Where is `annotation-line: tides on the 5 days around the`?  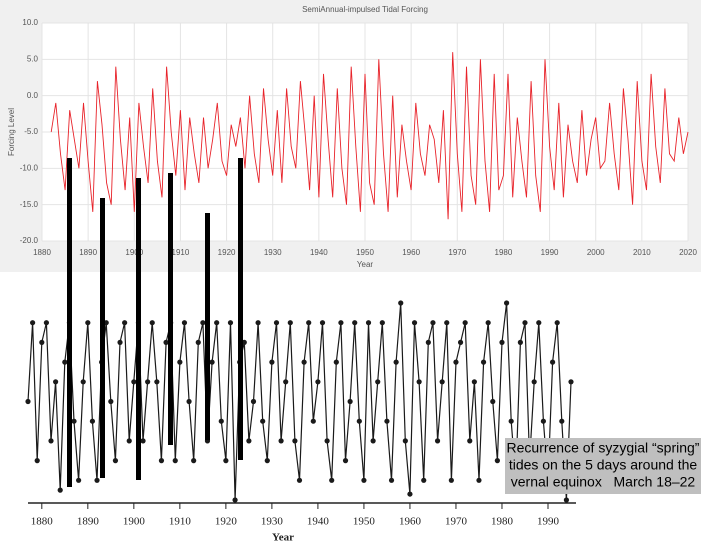 annotation-line: tides on the 5 days around the is located at coordinates (603, 465).